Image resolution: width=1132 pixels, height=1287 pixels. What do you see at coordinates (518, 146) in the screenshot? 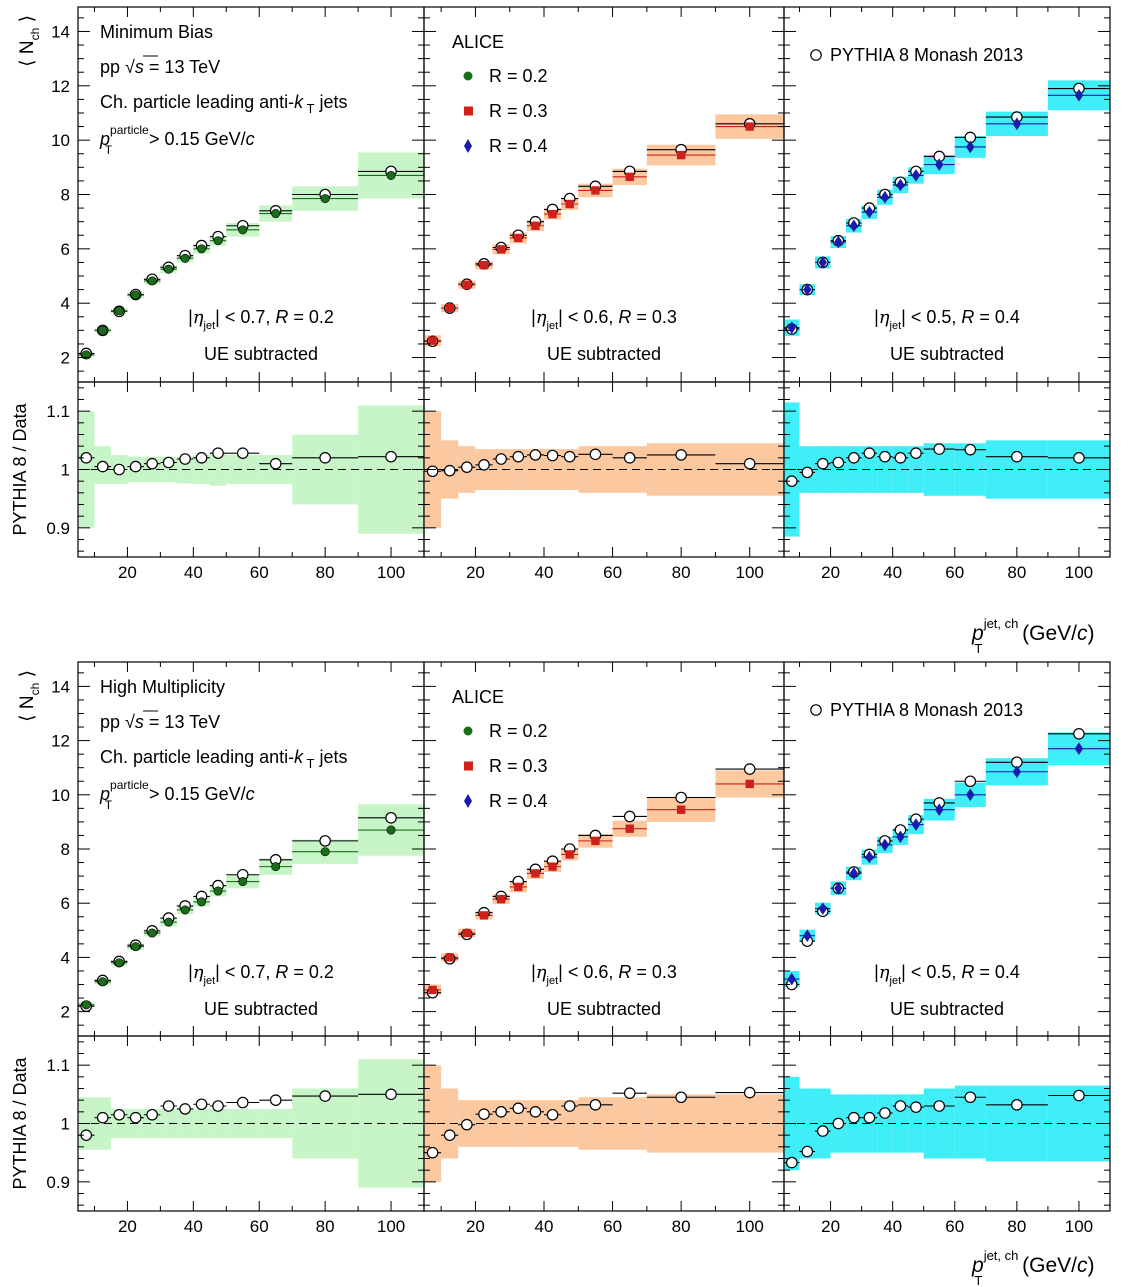
I see `legend-label: R = 0.4` at bounding box center [518, 146].